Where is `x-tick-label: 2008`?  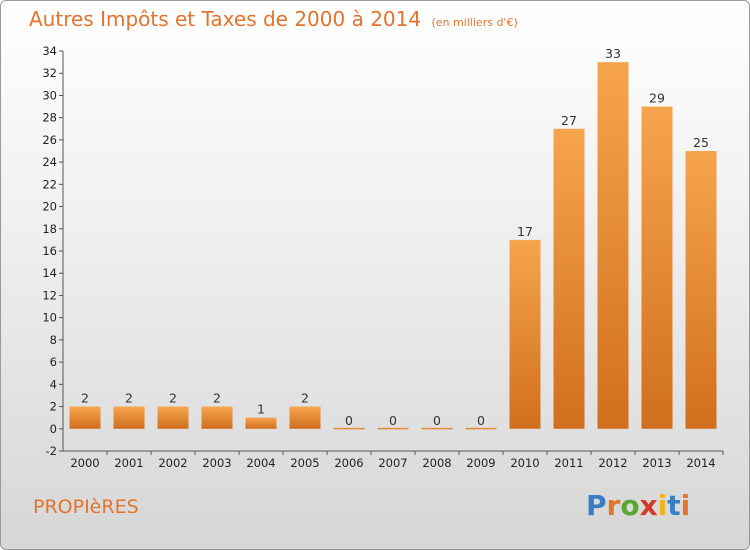 x-tick-label: 2008 is located at coordinates (436, 463).